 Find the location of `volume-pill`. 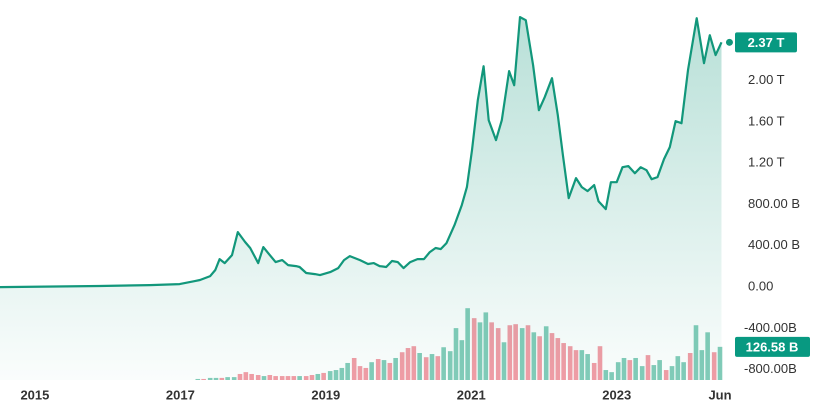

volume-pill is located at coordinates (772, 346).